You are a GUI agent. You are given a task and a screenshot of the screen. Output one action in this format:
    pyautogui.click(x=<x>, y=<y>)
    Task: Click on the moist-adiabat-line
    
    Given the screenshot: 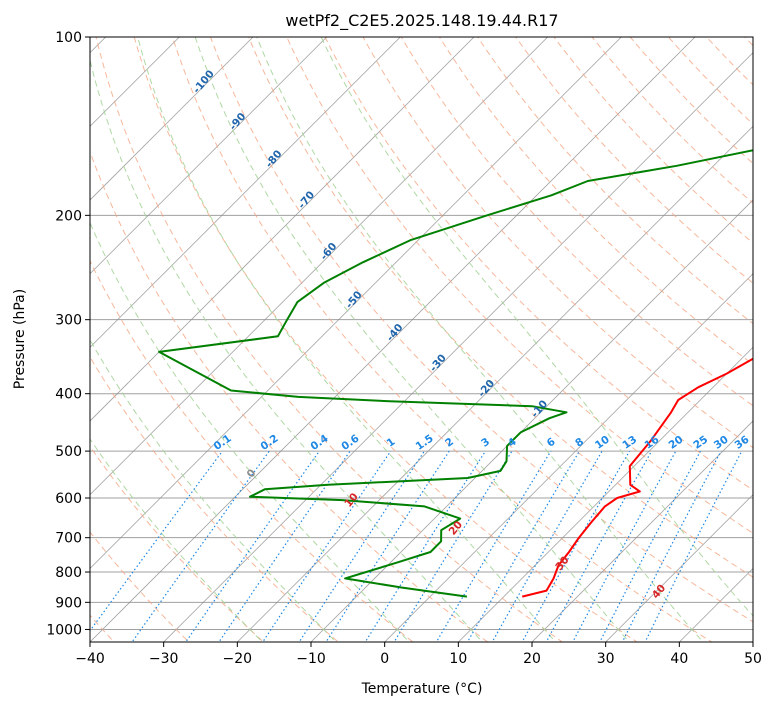 What is the action you would take?
    pyautogui.click(x=213, y=490)
    